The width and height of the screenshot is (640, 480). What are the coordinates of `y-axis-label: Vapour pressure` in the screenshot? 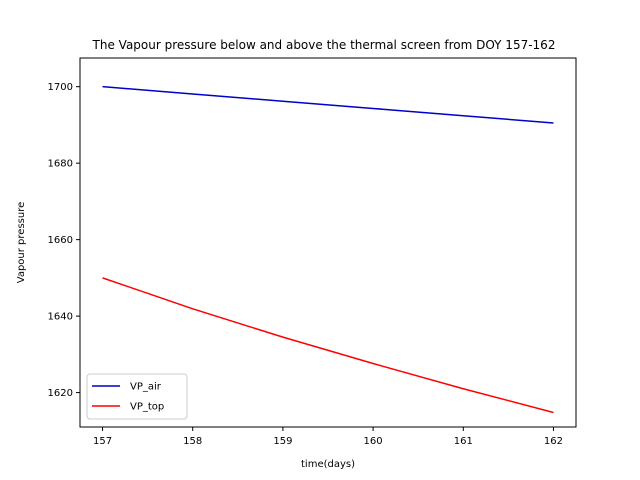 It's located at (21, 242).